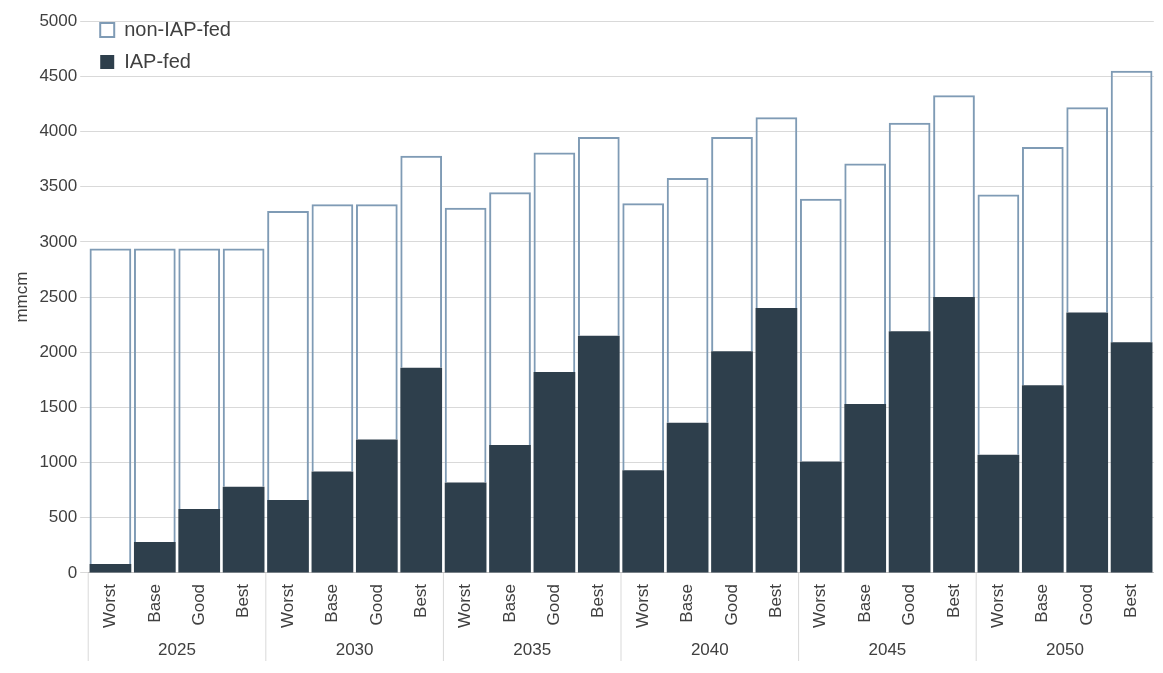 This screenshot has height=673, width=1163. I want to click on y-tick-label: 4000, so click(58, 131).